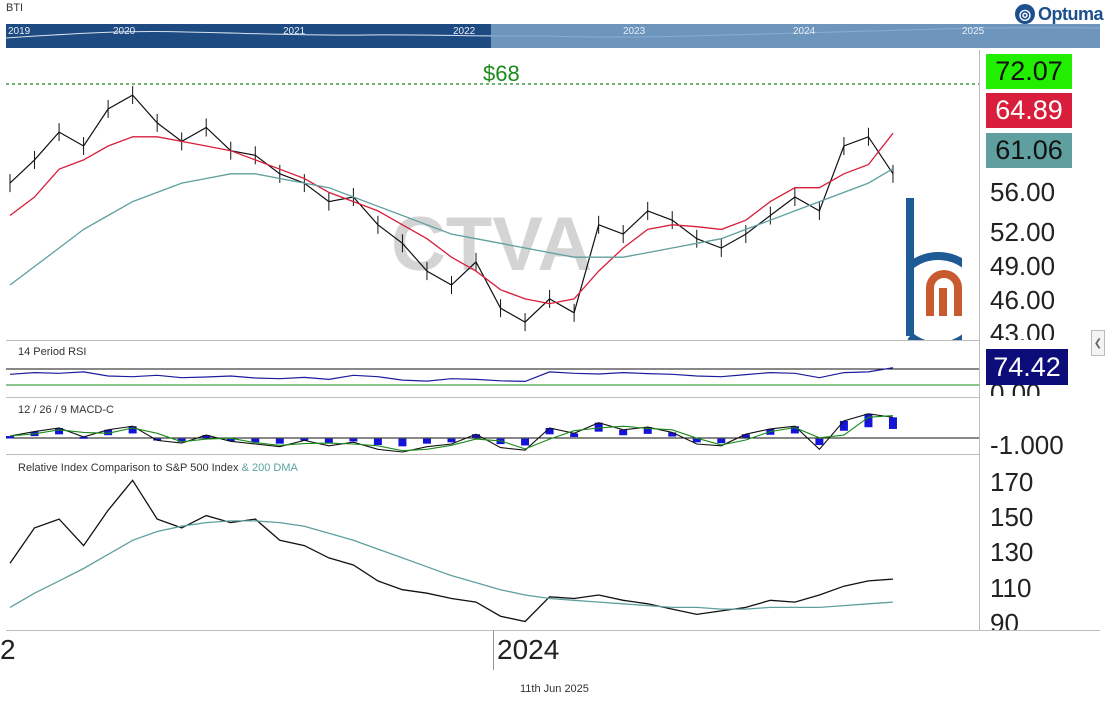 The width and height of the screenshot is (1107, 708). Describe the element at coordinates (19, 31) in the screenshot. I see `navigator-year: 2019` at that location.